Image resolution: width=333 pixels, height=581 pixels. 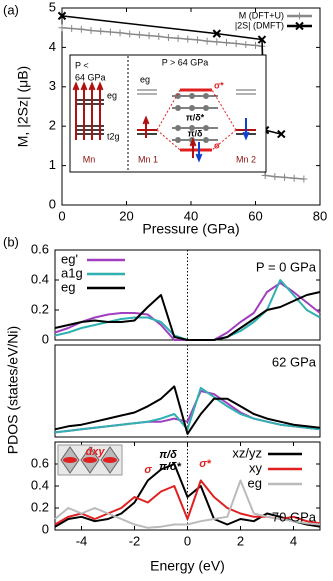 What do you see at coordinates (89, 159) in the screenshot?
I see `inset-text: Mn` at bounding box center [89, 159].